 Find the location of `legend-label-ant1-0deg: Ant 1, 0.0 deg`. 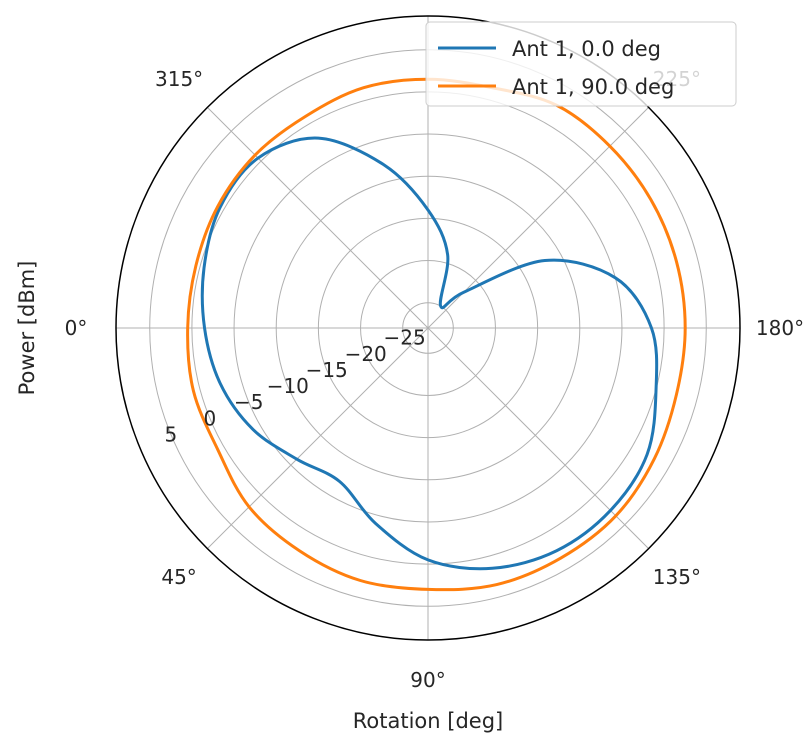

legend-label-ant1-0deg: Ant 1, 0.0 deg is located at coordinates (586, 49).